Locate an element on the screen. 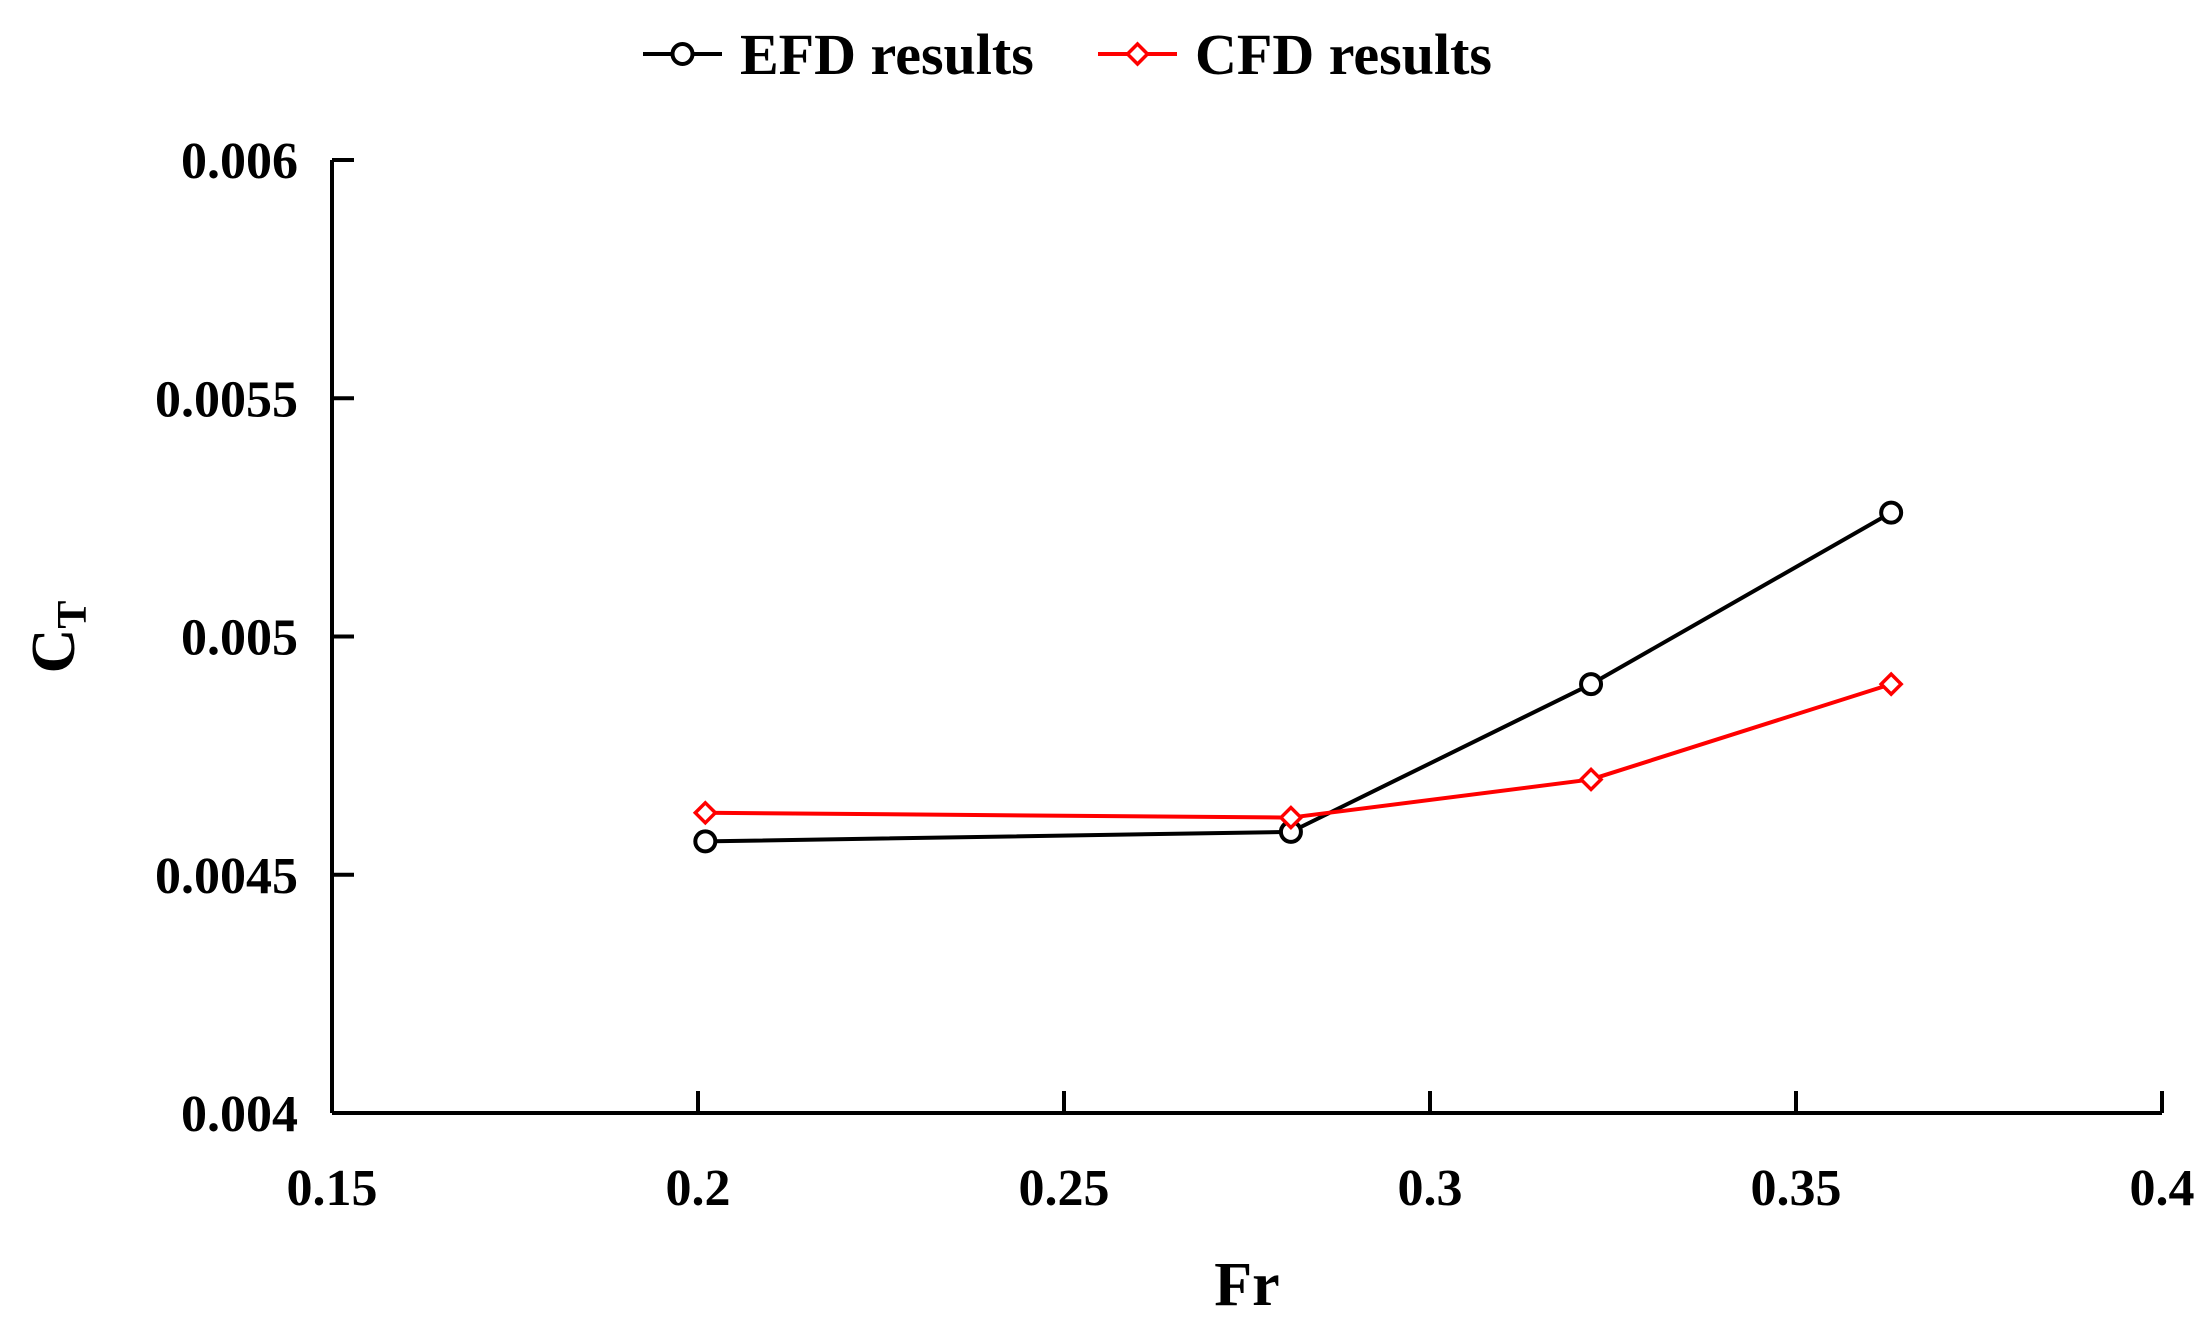  x-ticks: 0.15 0.2 0.25 0.3 0.35 0.4 is located at coordinates (1241, 1154).